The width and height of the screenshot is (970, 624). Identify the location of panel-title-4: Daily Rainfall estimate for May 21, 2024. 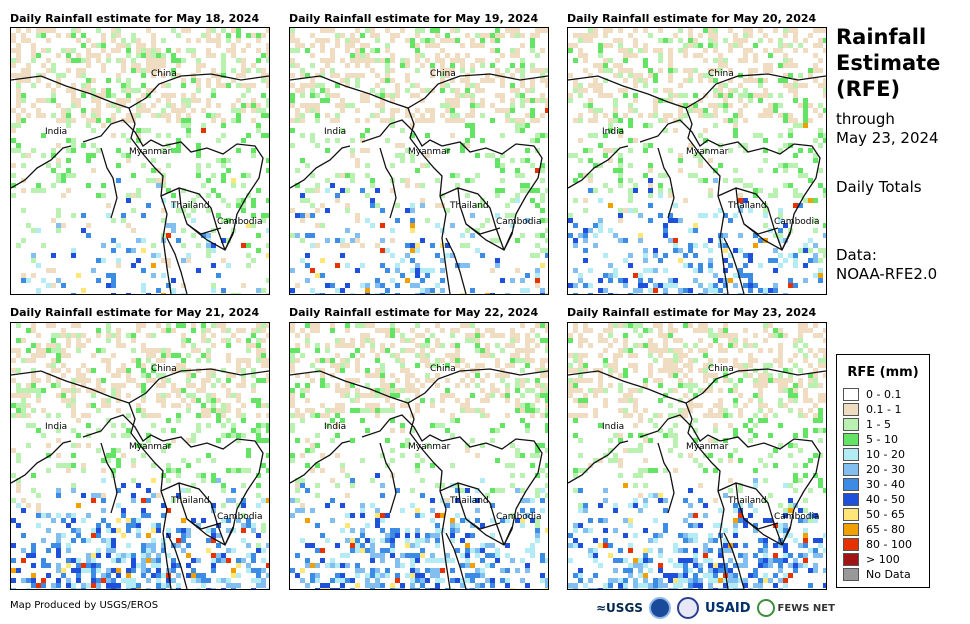
(135, 312).